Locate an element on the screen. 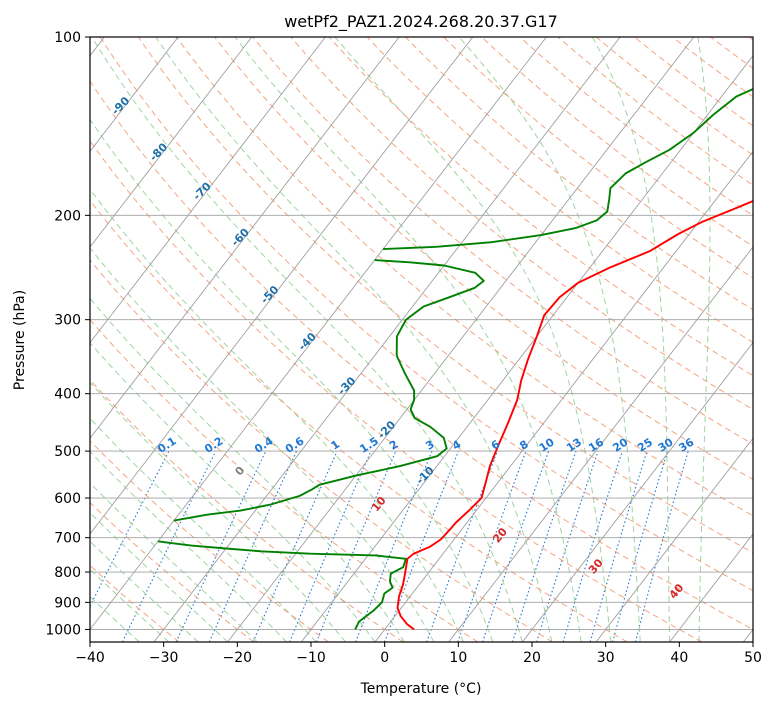 The height and width of the screenshot is (708, 775). x-tick-label: −30 is located at coordinates (164, 658).